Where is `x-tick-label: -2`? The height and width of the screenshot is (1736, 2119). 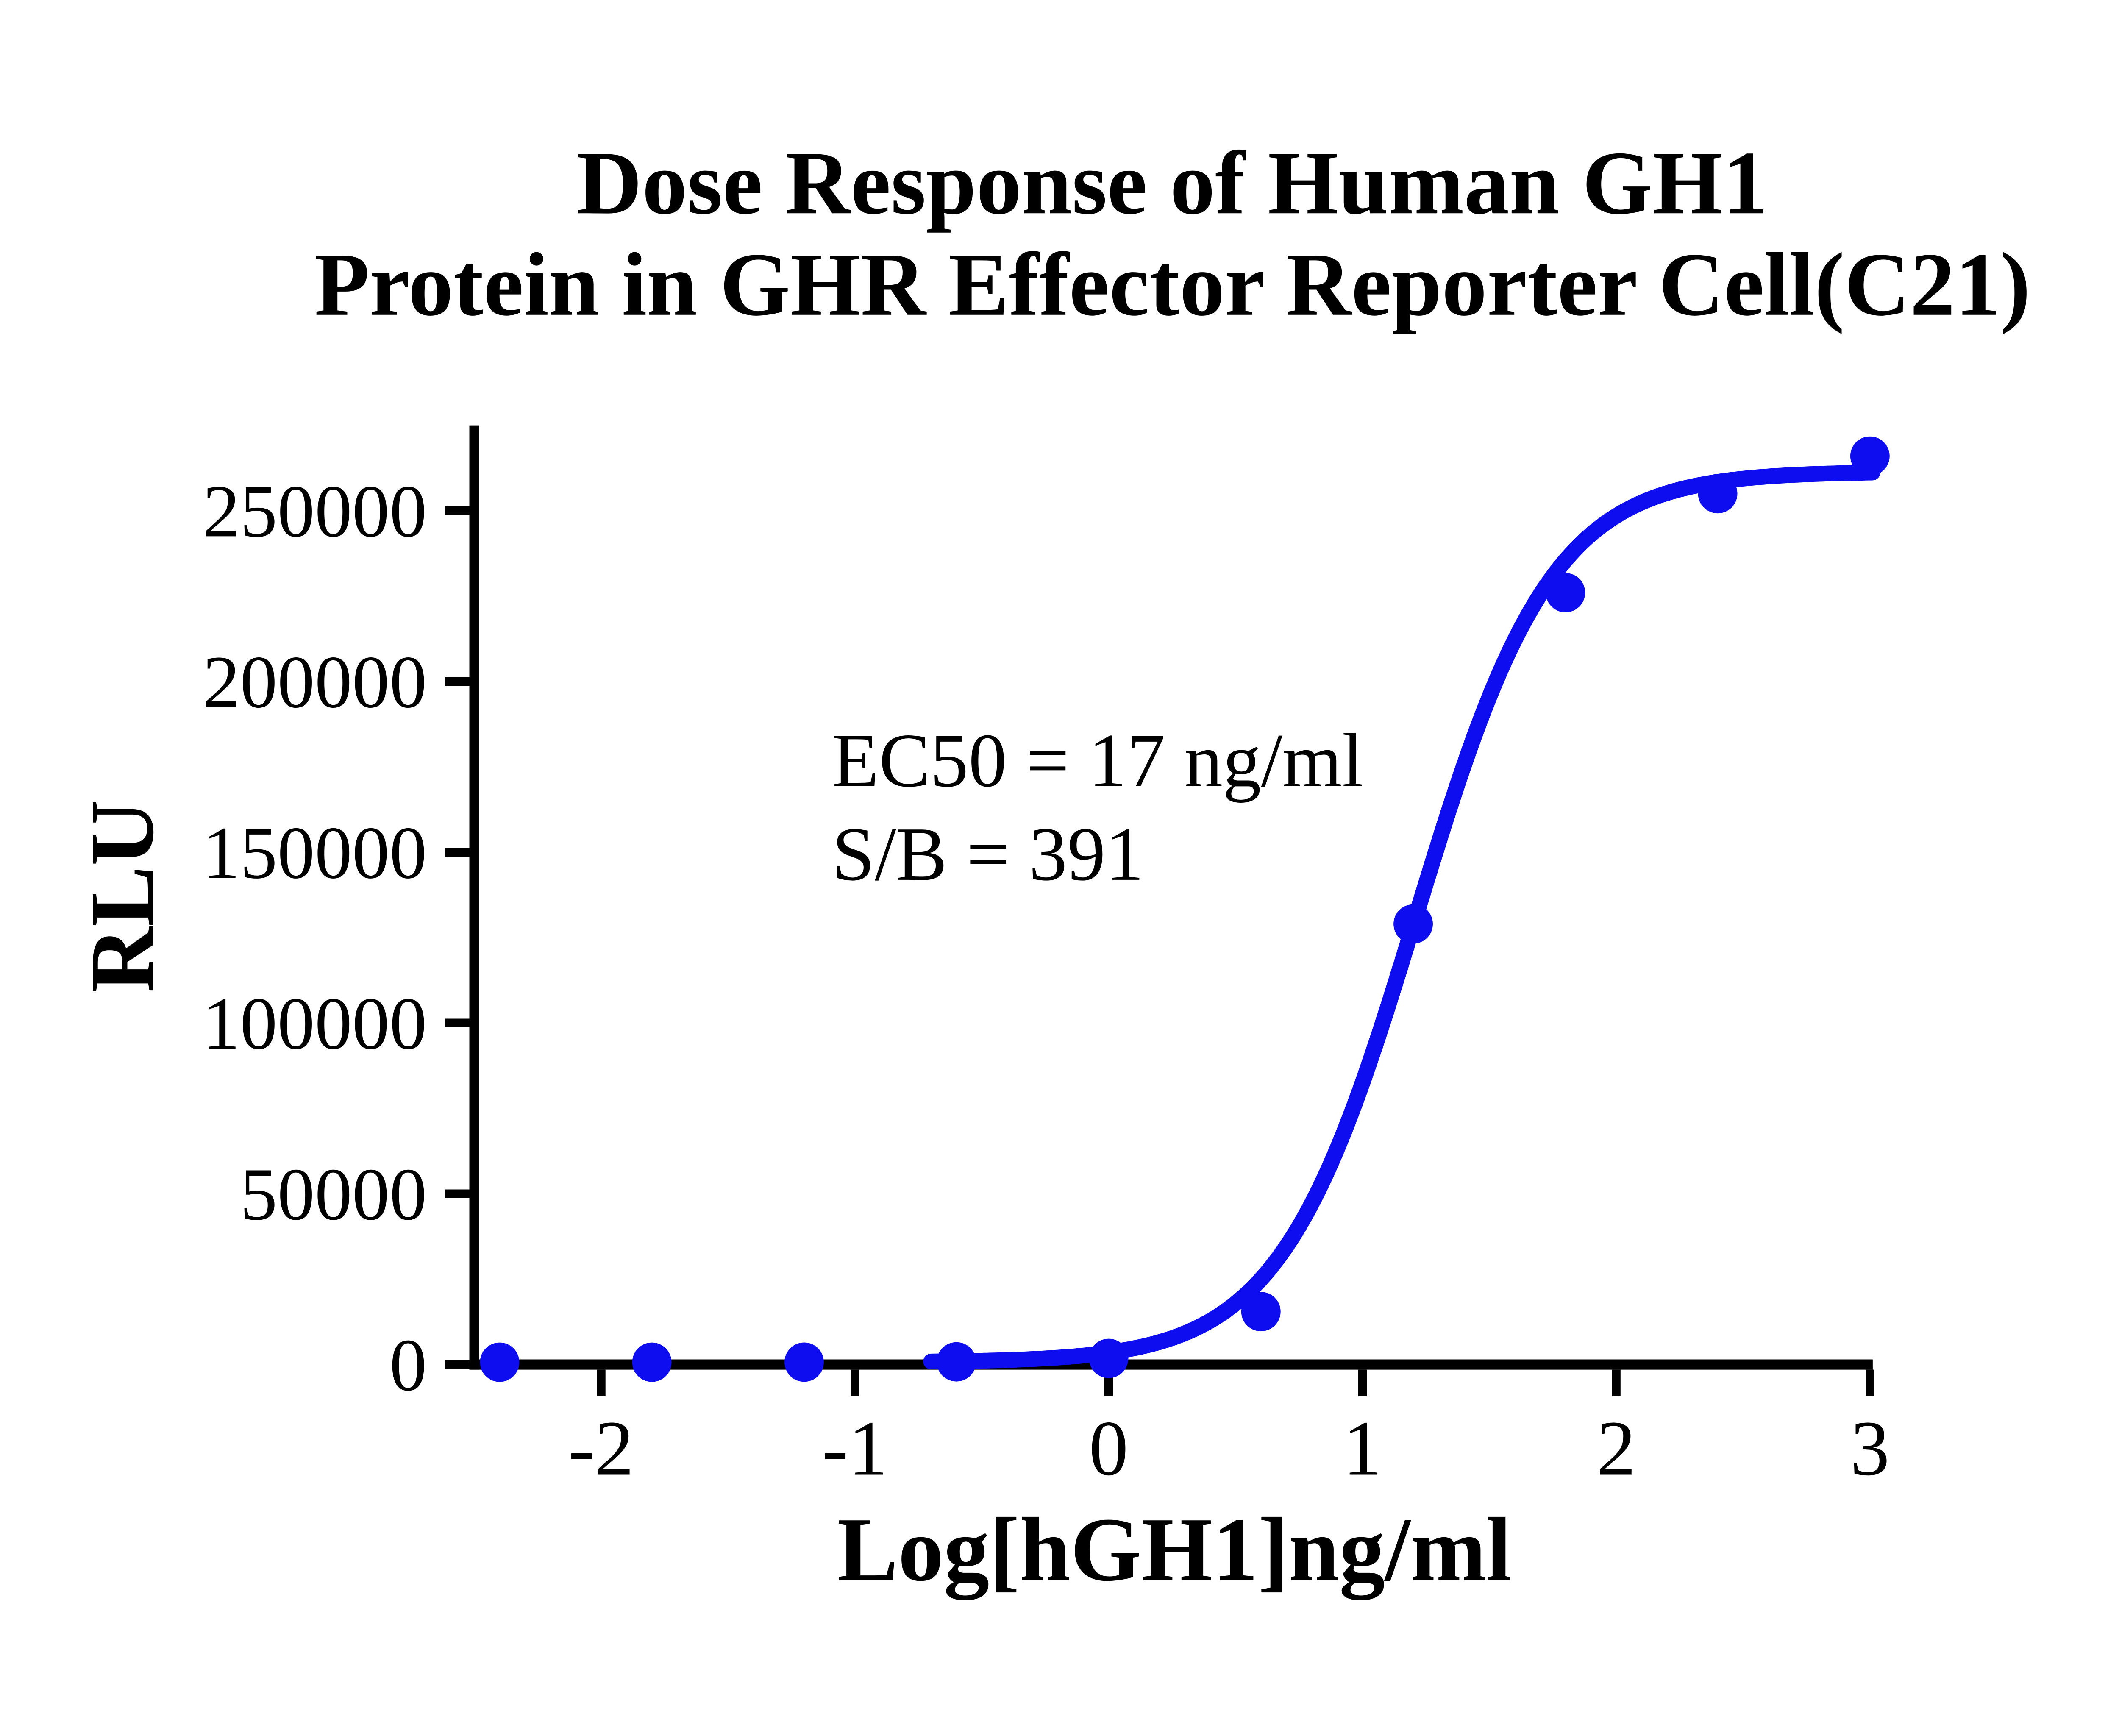 x-tick-label: -2 is located at coordinates (601, 1448).